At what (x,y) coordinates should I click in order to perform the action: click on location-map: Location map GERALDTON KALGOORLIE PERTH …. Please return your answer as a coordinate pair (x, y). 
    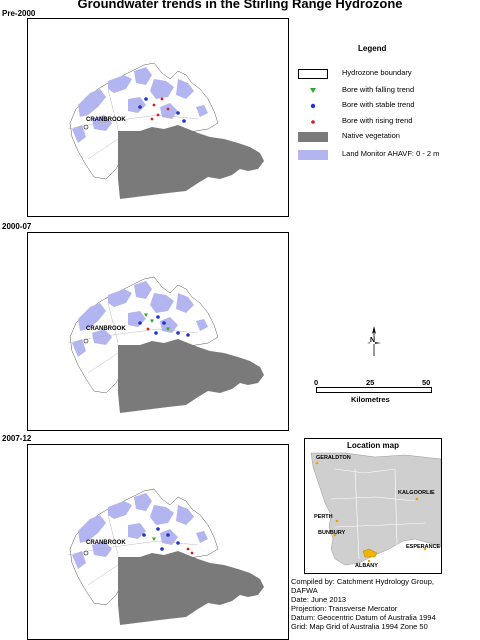
    Looking at the image, I should click on (373, 506).